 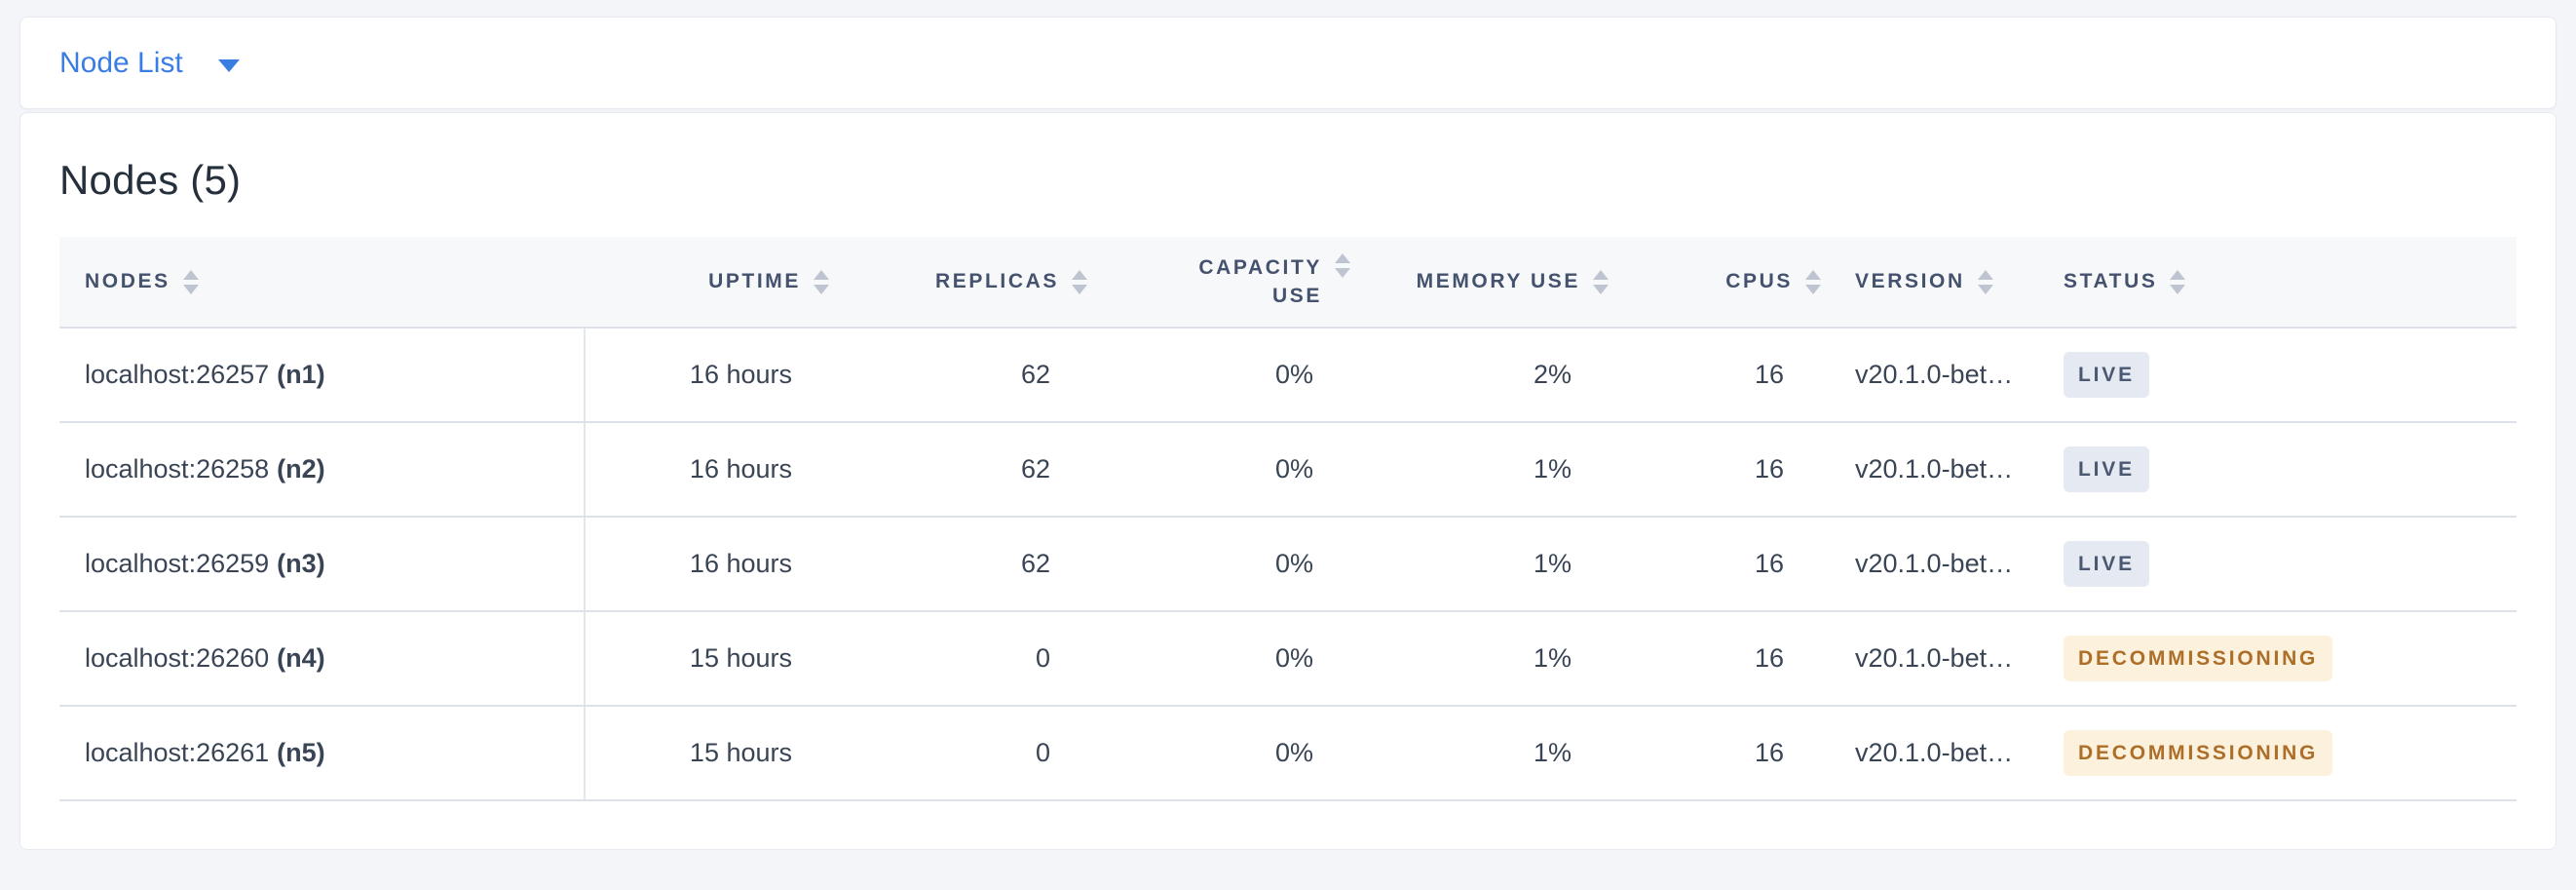 I want to click on cell-nodes: localhost:26260 (n4), so click(x=322, y=658).